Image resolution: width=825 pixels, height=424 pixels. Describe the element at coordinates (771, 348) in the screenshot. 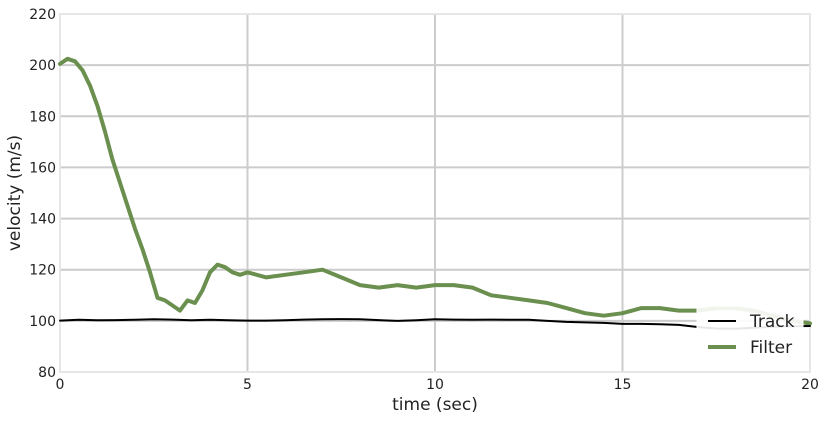

I see `legend-label-filter: Filter` at that location.